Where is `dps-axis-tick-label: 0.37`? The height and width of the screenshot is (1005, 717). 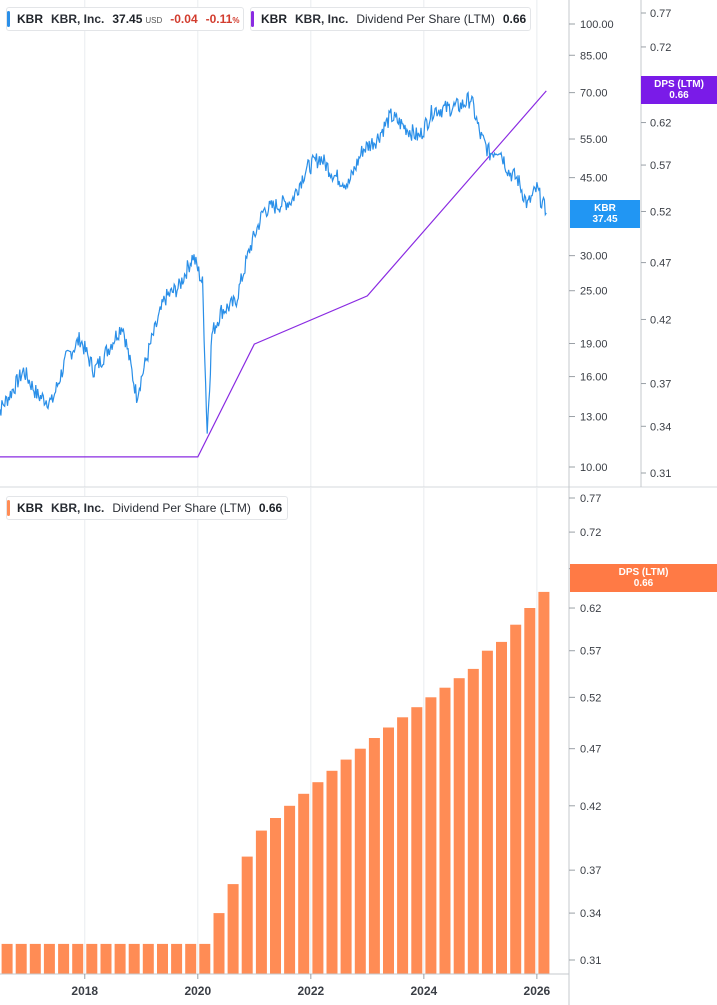
dps-axis-tick-label: 0.37 is located at coordinates (660, 385).